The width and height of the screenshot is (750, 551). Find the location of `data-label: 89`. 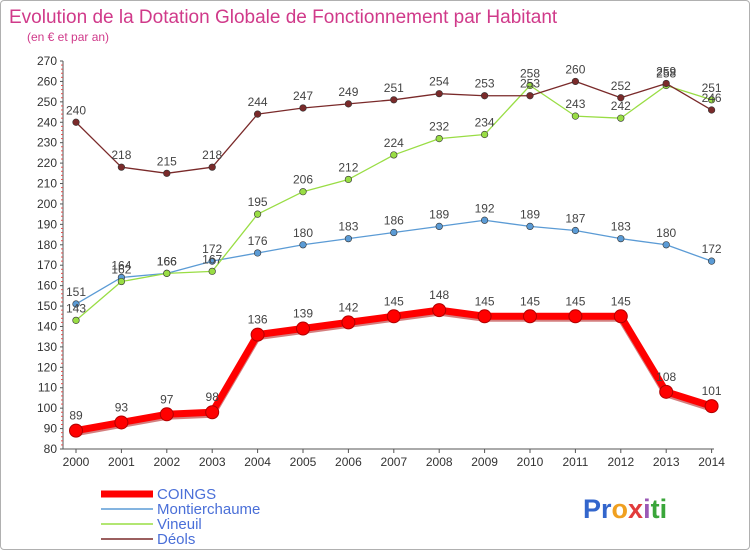

data-label: 89 is located at coordinates (76, 416).